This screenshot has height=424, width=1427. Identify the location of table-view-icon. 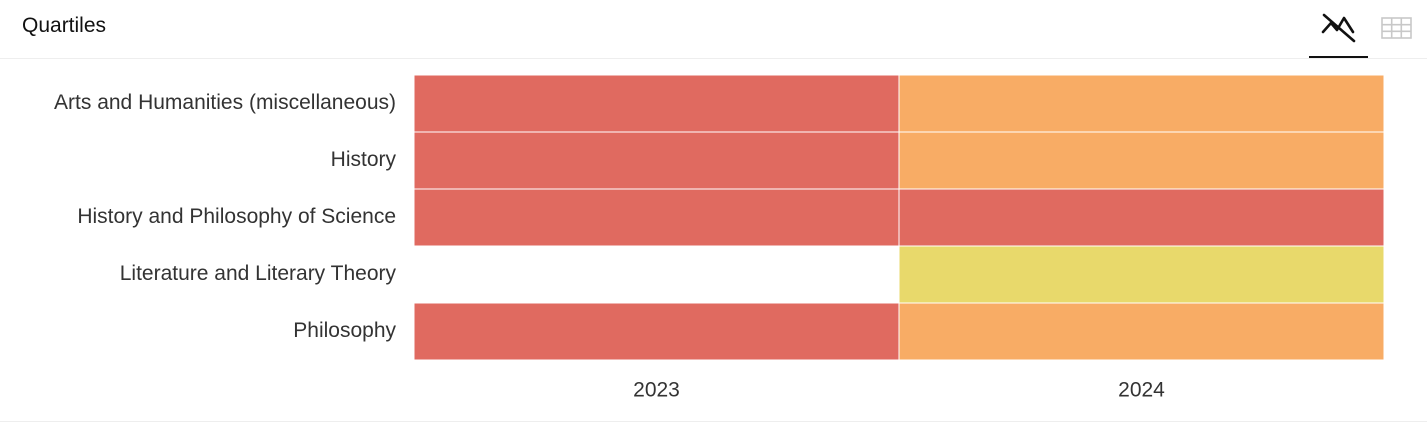
(1396, 28).